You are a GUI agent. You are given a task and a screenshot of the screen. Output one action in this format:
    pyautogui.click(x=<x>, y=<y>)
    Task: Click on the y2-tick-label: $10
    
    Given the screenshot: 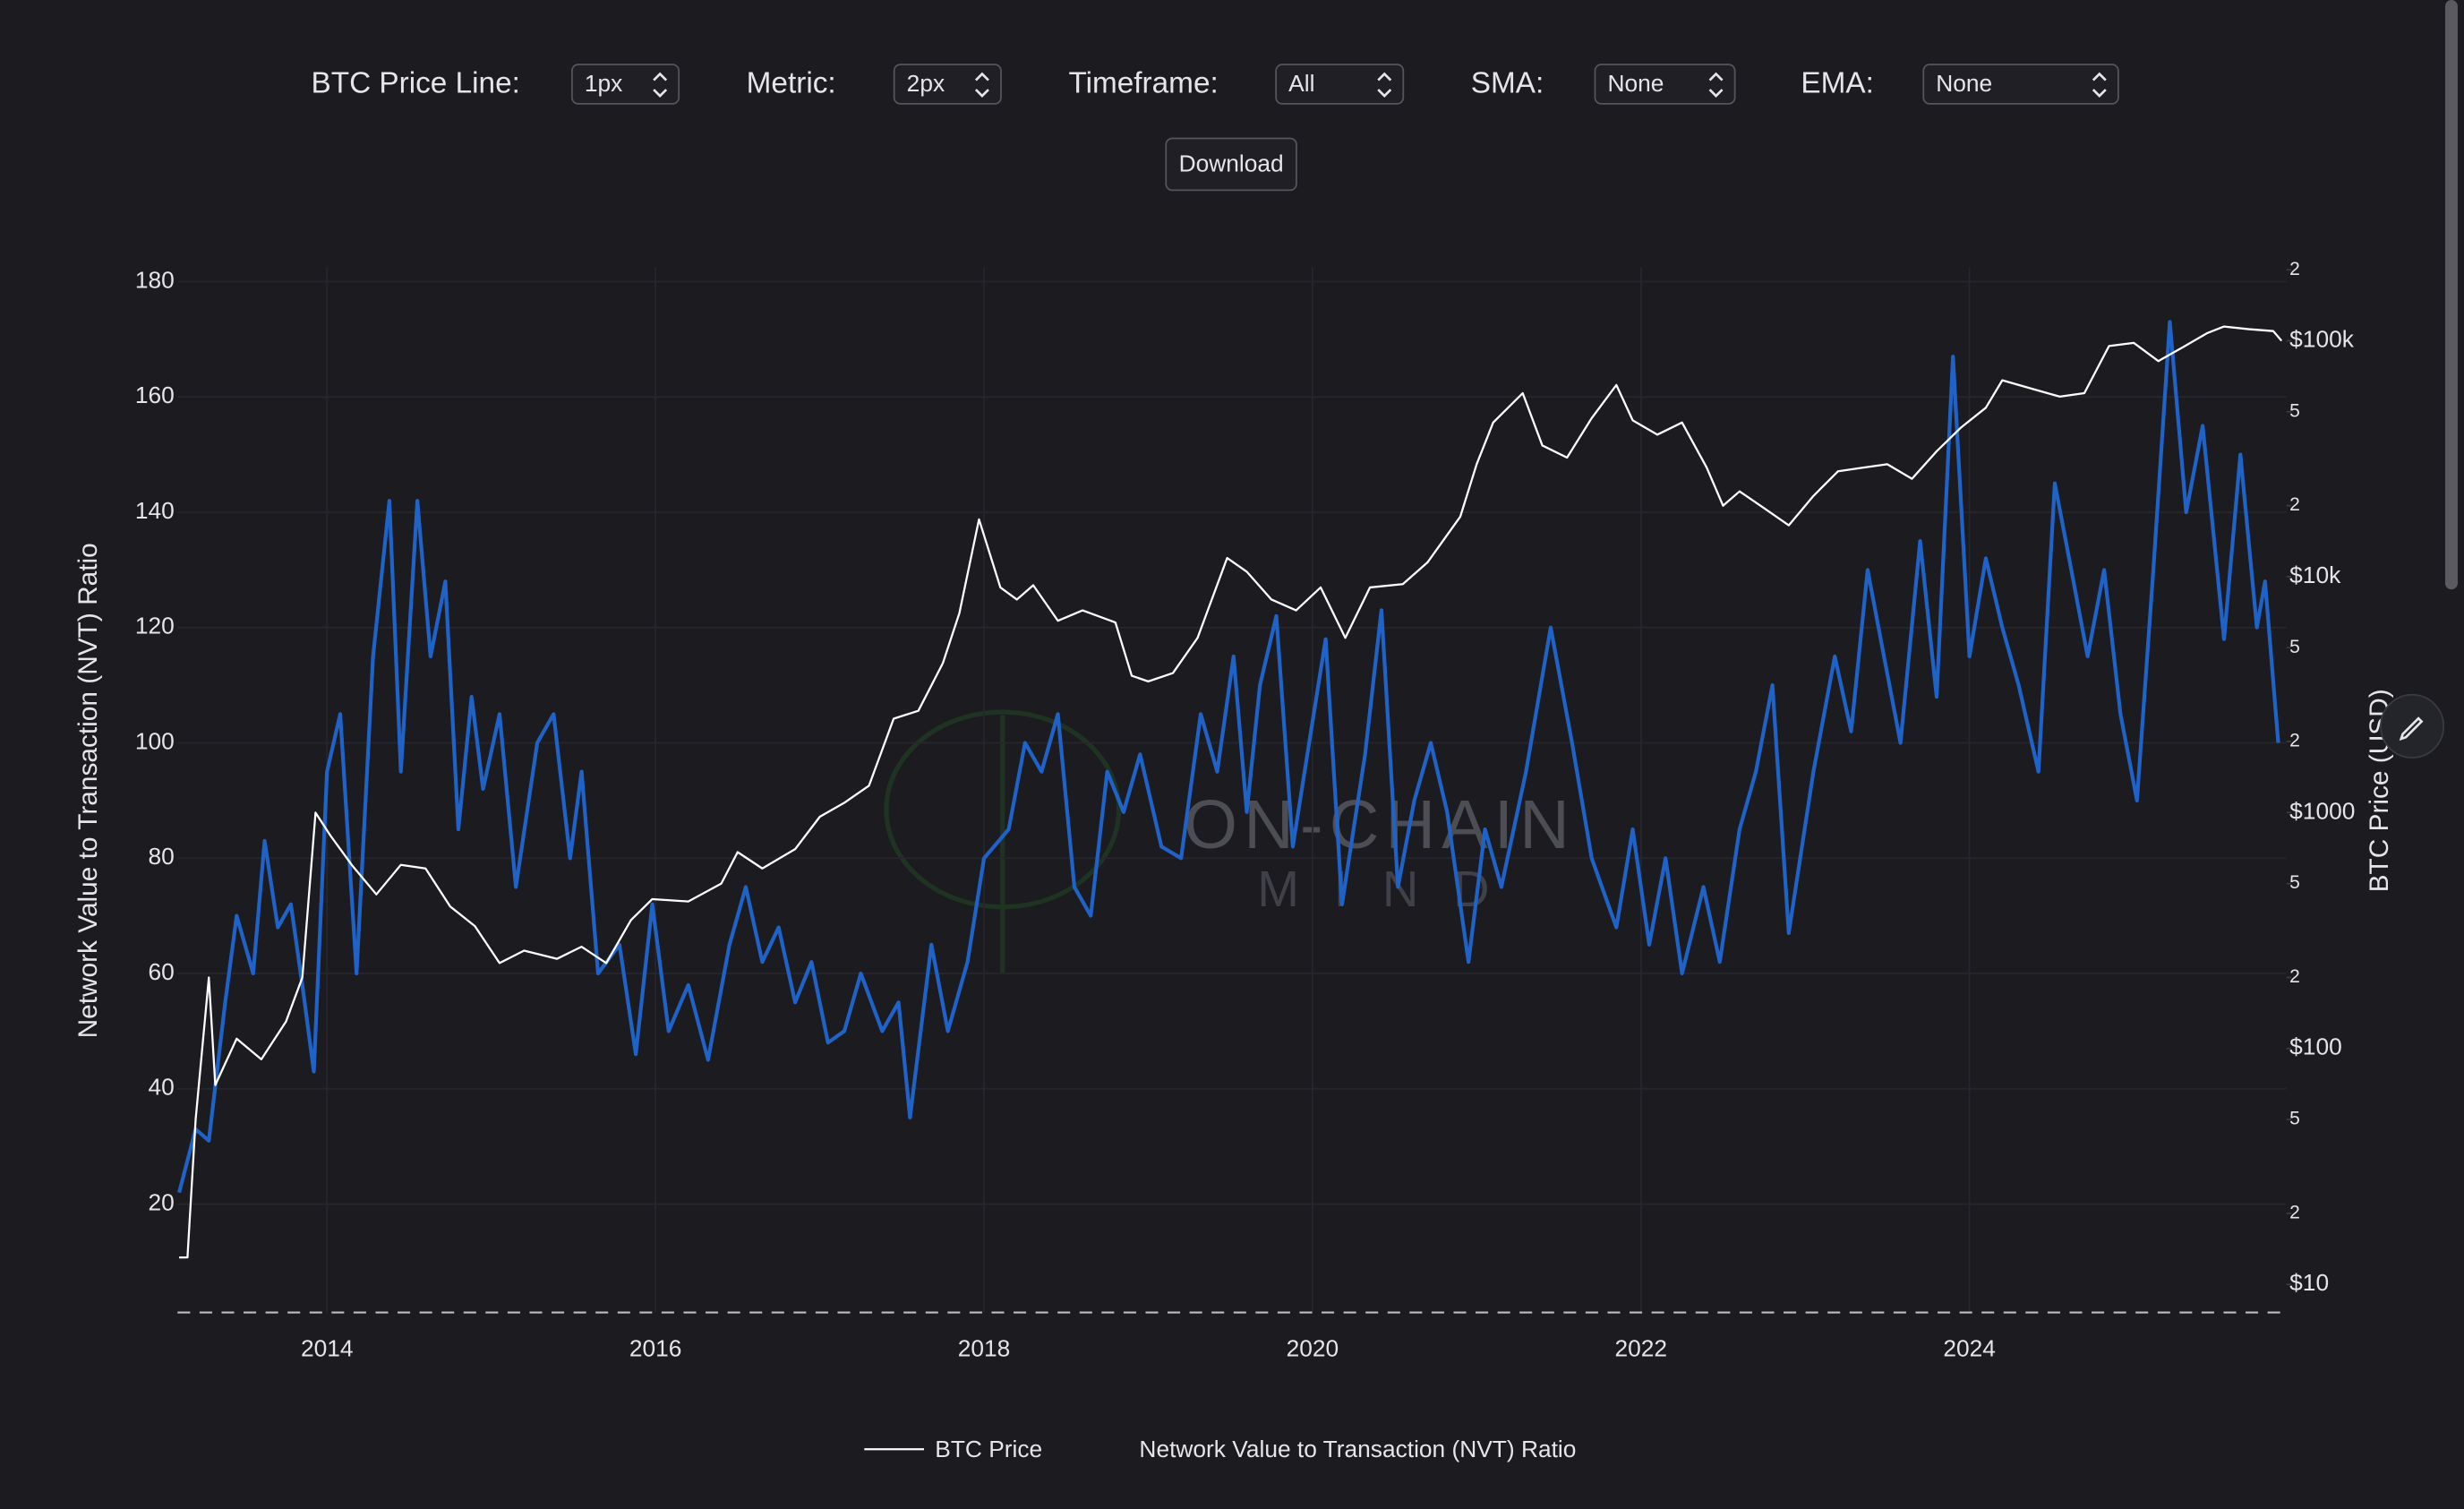 What is the action you would take?
    pyautogui.click(x=2309, y=1282)
    